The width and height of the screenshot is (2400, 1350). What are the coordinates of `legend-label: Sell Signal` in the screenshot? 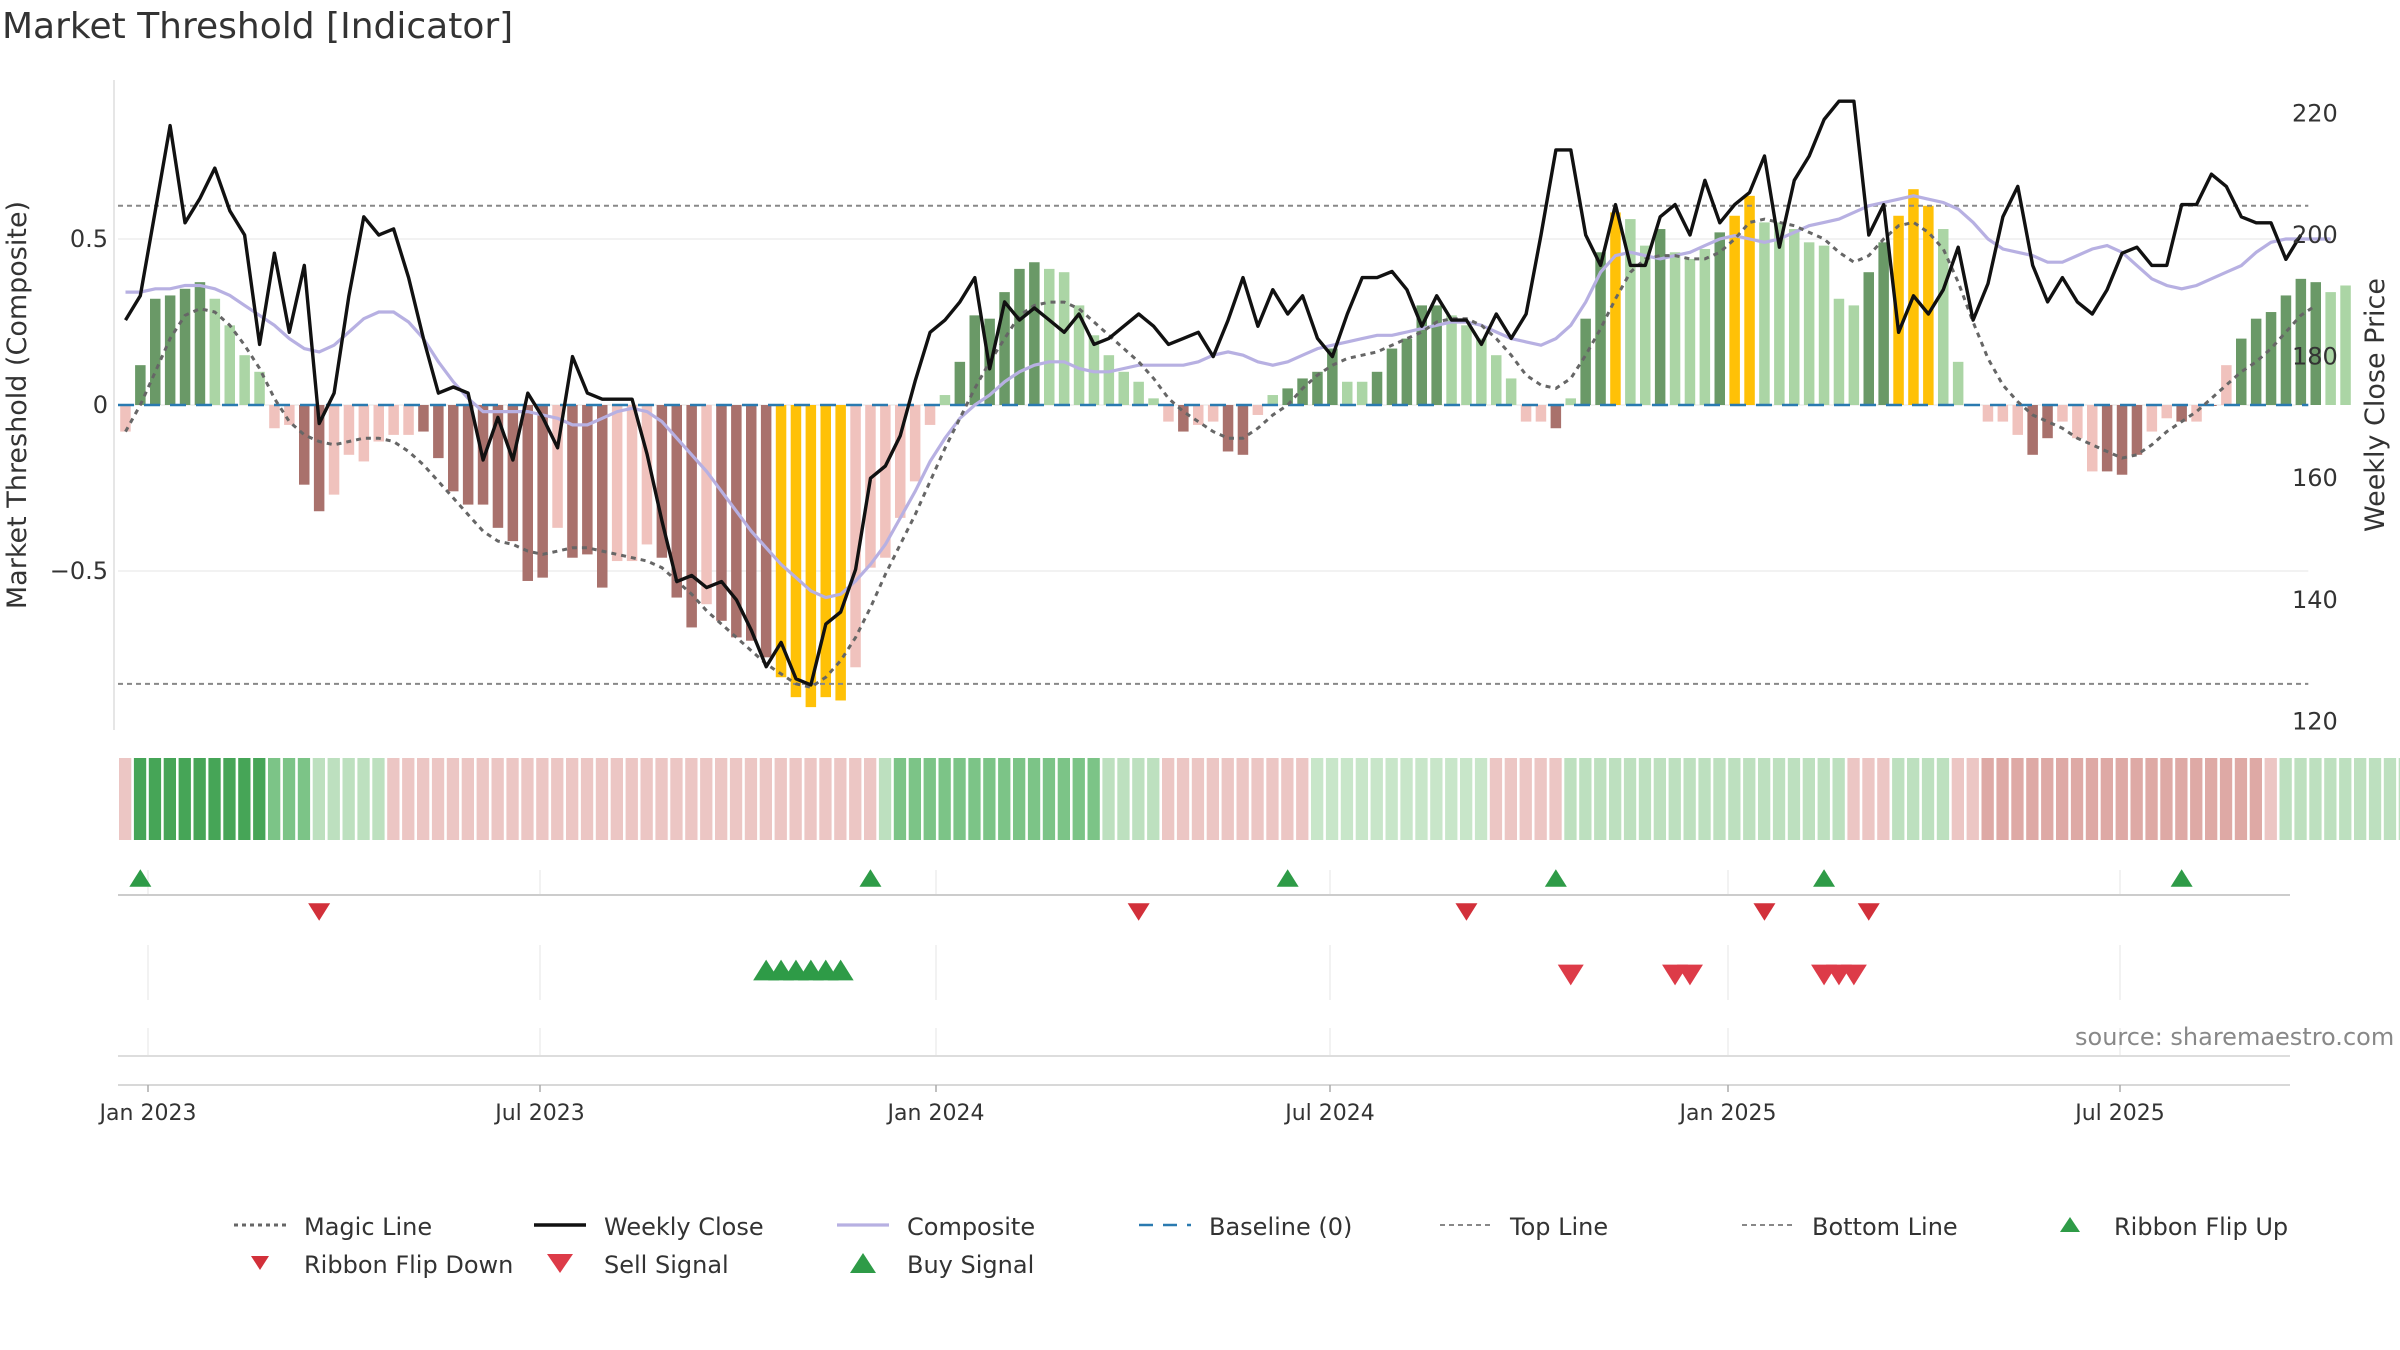 It's located at (666, 1265).